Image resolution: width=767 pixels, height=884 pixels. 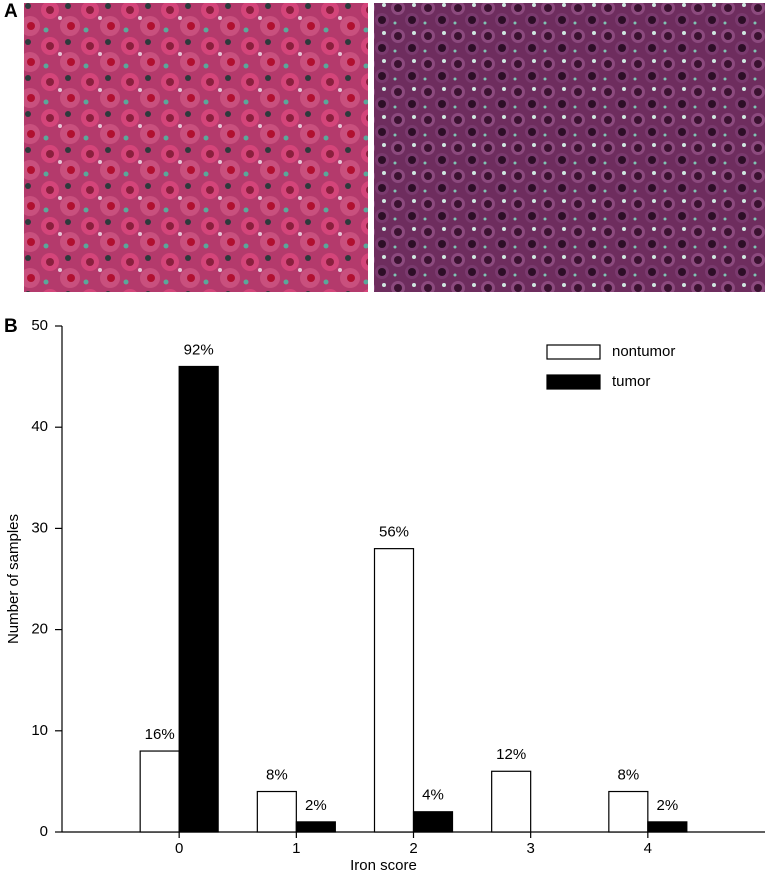 What do you see at coordinates (530, 848) in the screenshot?
I see `x-tick-label: 3` at bounding box center [530, 848].